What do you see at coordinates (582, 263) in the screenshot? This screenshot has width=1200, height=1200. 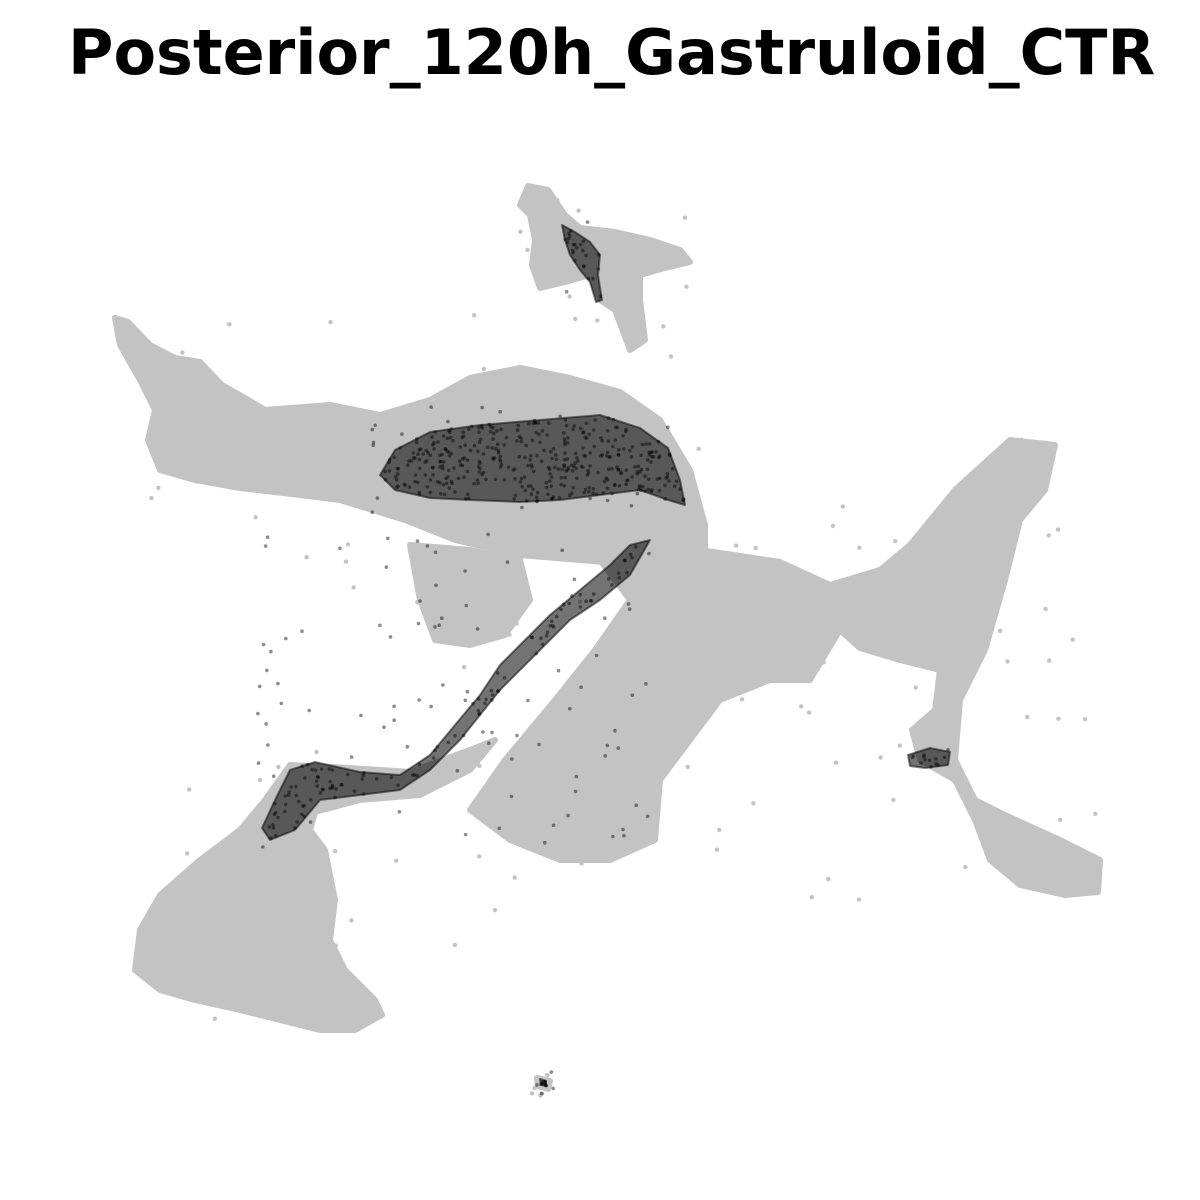 I see `cell-cloud` at bounding box center [582, 263].